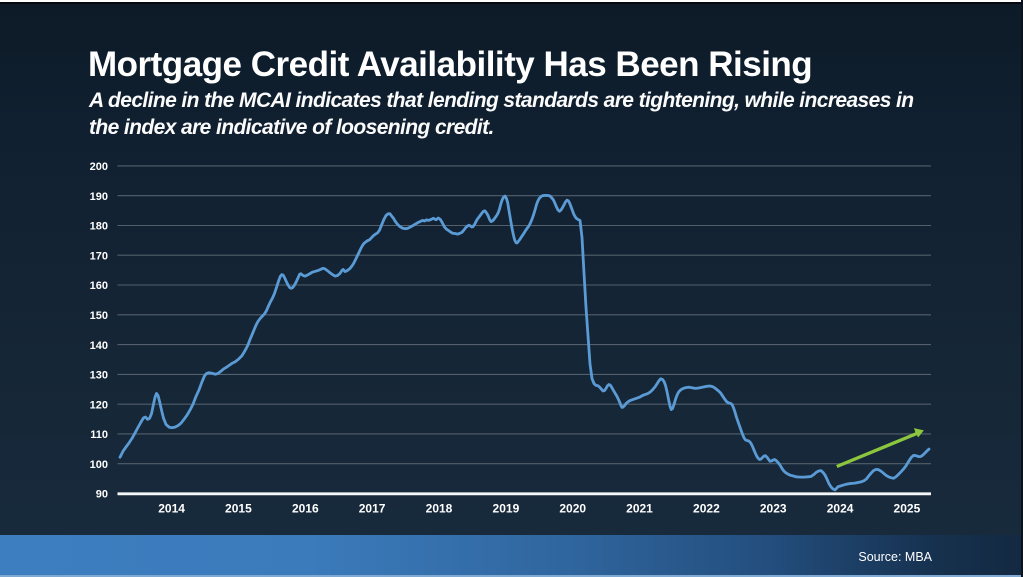 This screenshot has height=577, width=1023. I want to click on svg-text: 120, so click(99, 405).